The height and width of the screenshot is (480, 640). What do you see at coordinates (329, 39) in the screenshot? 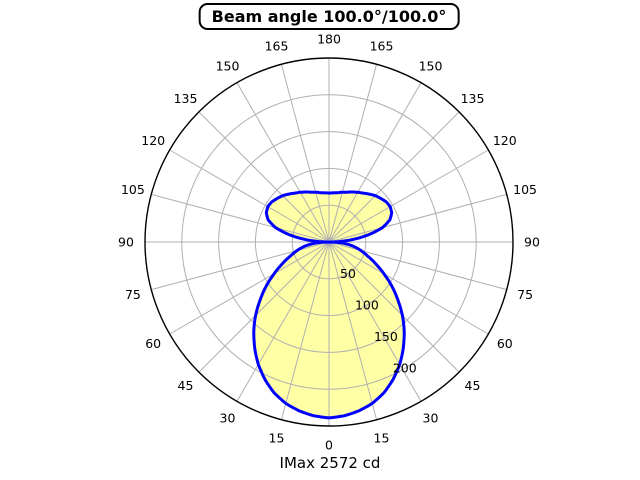
I see `angle-tick-label: 180` at bounding box center [329, 39].